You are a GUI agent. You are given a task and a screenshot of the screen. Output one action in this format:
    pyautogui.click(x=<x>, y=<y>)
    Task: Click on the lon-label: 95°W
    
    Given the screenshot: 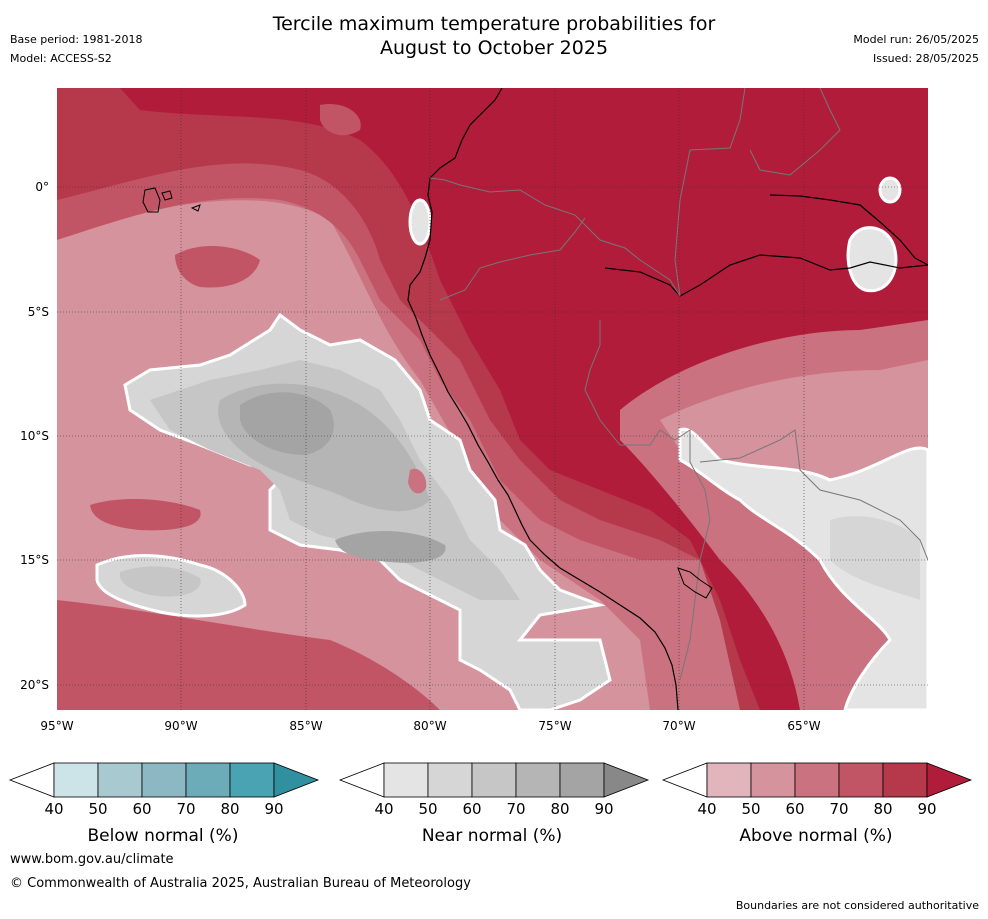 What is the action you would take?
    pyautogui.click(x=56, y=726)
    